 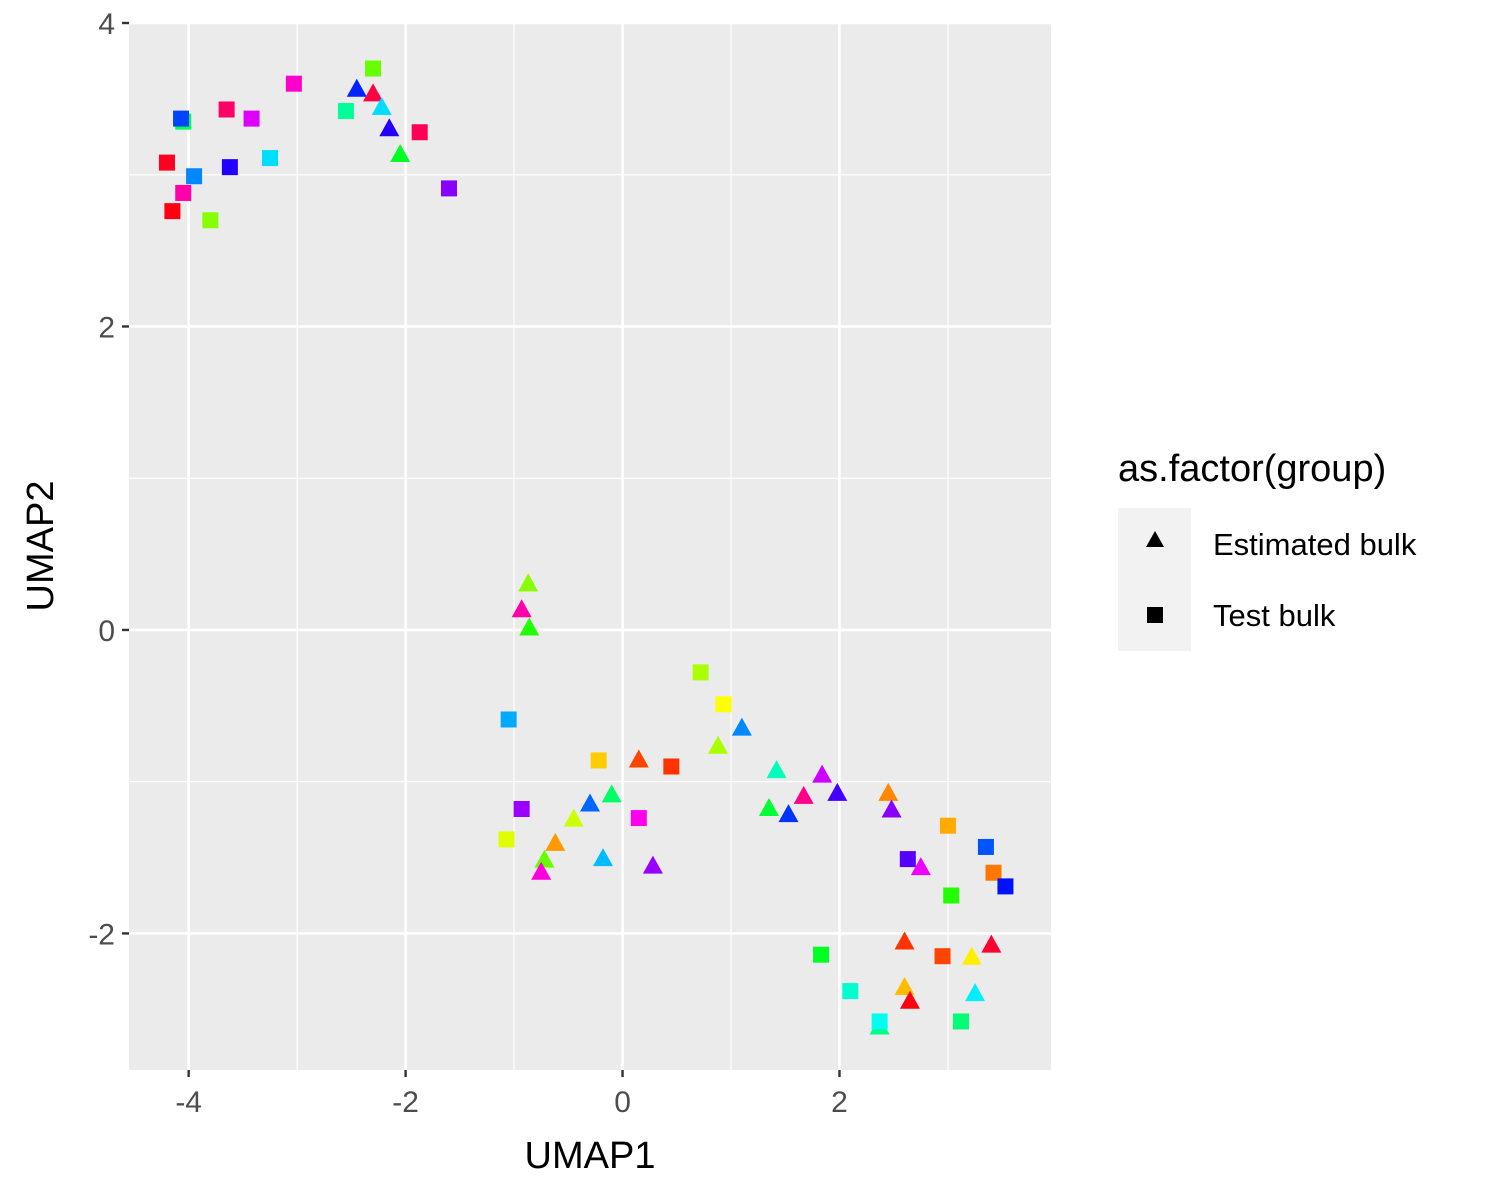 What do you see at coordinates (511, 1094) in the screenshot?
I see `x-axis: -4 -2 0 2` at bounding box center [511, 1094].